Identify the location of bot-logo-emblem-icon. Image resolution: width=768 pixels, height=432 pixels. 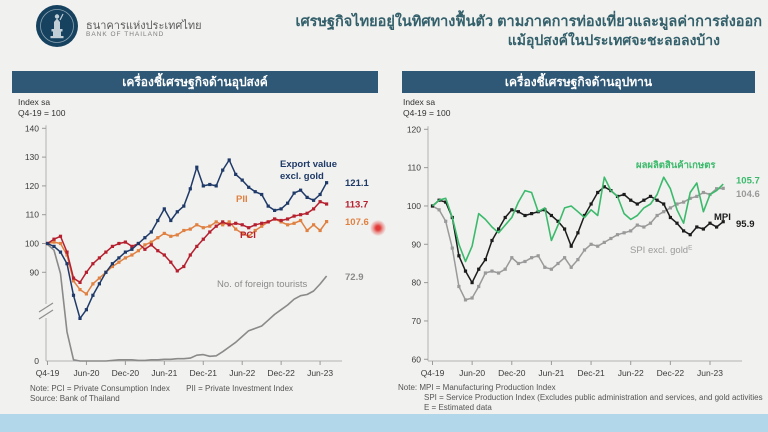
(57, 26).